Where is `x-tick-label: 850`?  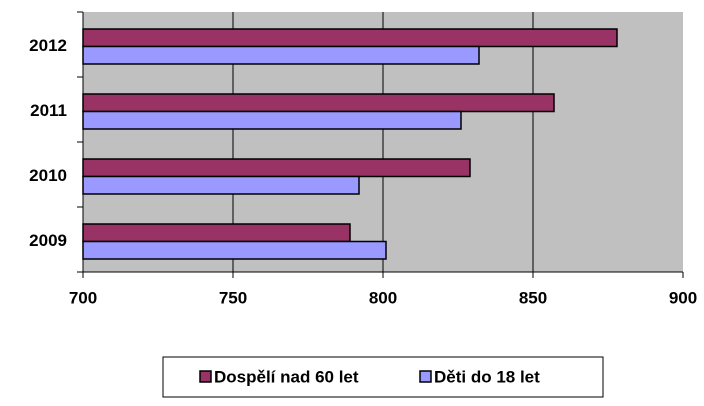
x-tick-label: 850 is located at coordinates (533, 297).